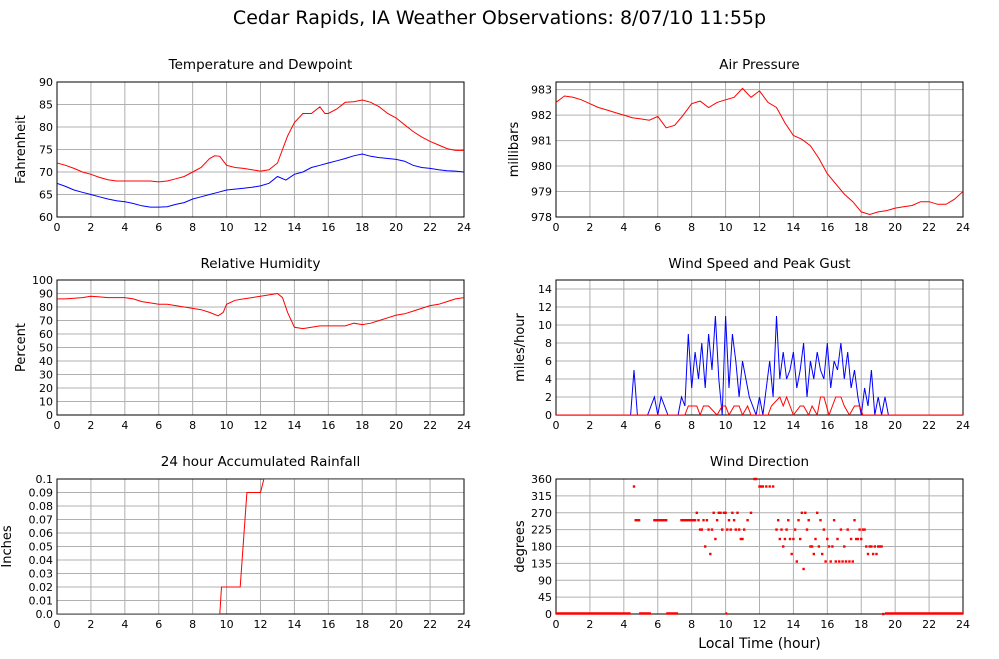 The width and height of the screenshot is (999, 659). Describe the element at coordinates (545, 289) in the screenshot. I see `y-tick-label: 14` at that location.